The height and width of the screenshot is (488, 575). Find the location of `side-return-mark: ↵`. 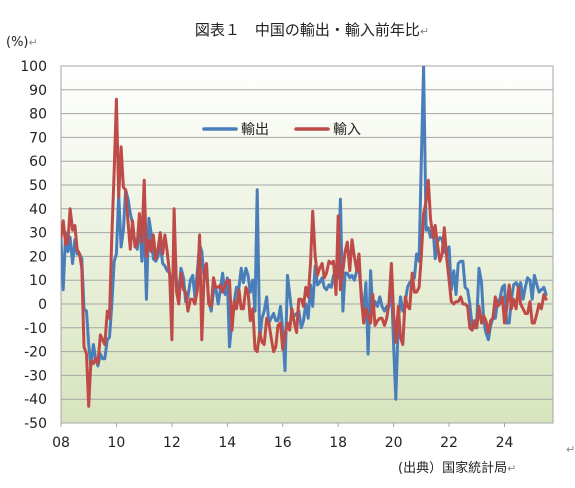

side-return-mark: ↵ is located at coordinates (570, 449).